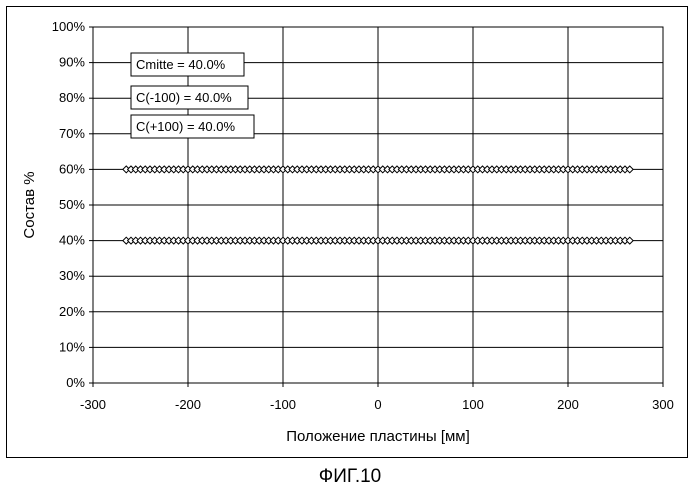 The height and width of the screenshot is (496, 700). I want to click on y-tick-label: 90%, so click(72, 62).